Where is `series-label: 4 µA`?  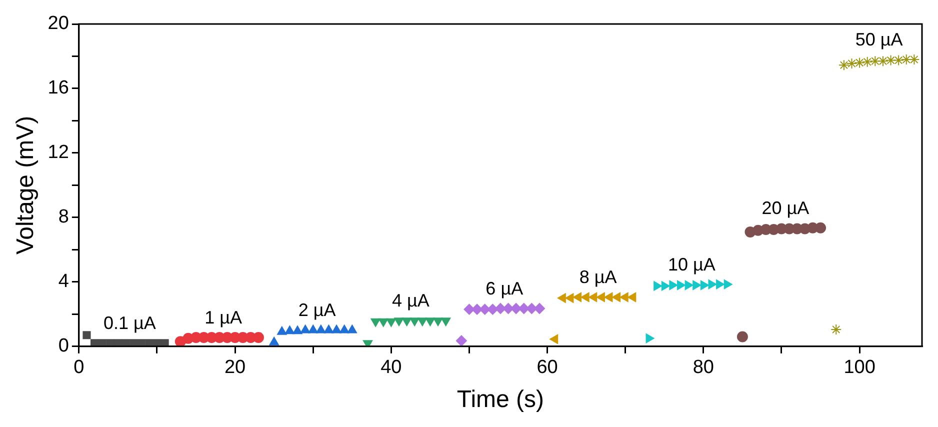 series-label: 4 µA is located at coordinates (411, 300).